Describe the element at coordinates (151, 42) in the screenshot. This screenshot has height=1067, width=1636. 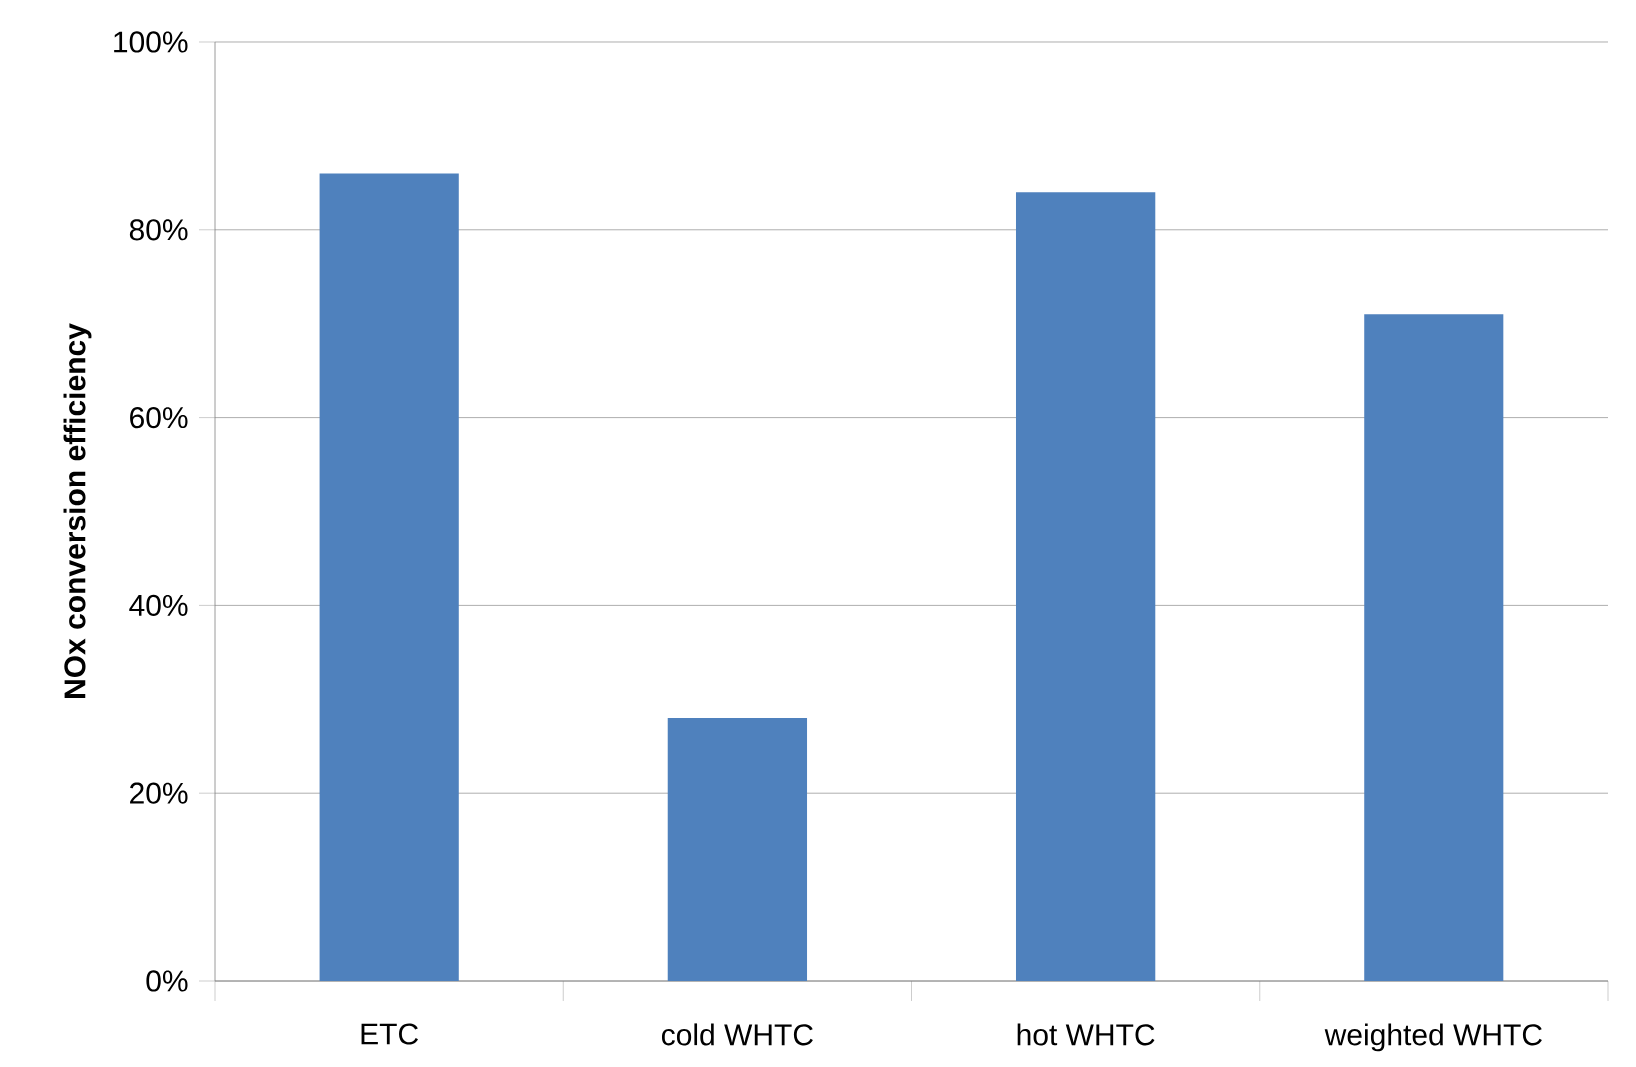
I see `y-tick-label: 100%` at that location.